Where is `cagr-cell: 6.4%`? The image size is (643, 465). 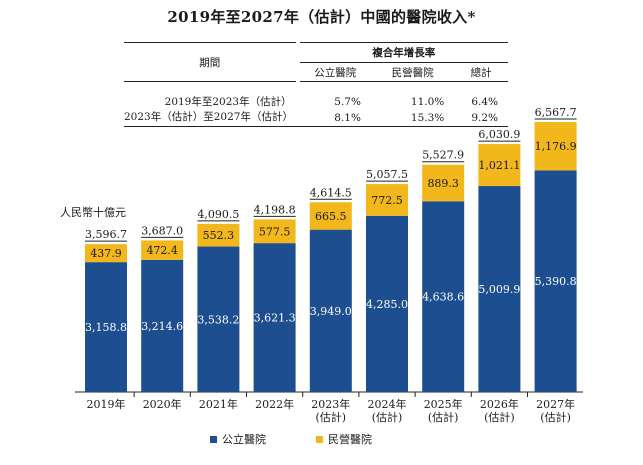
cagr-cell: 6.4% is located at coordinates (484, 101).